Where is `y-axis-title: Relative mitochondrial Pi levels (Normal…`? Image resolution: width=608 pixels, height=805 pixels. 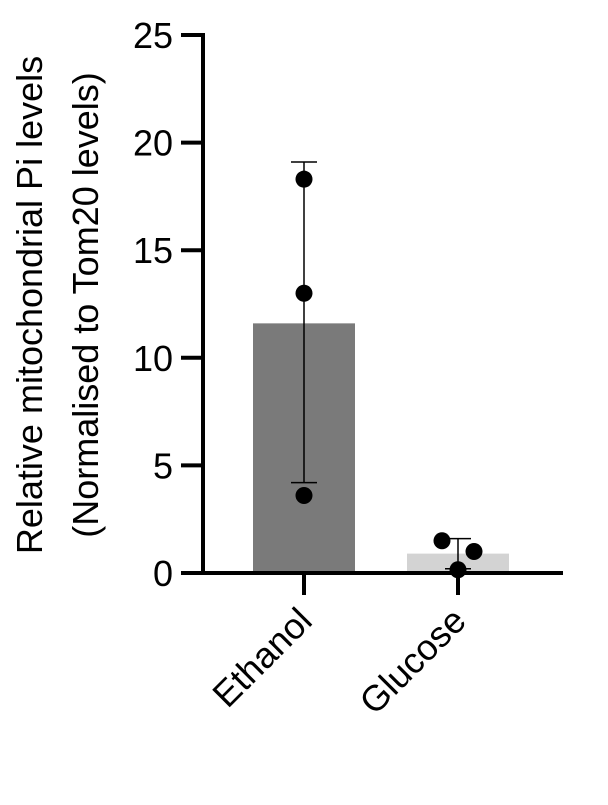 y-axis-title: Relative mitochondrial Pi levels (Normal… is located at coordinates (57, 305).